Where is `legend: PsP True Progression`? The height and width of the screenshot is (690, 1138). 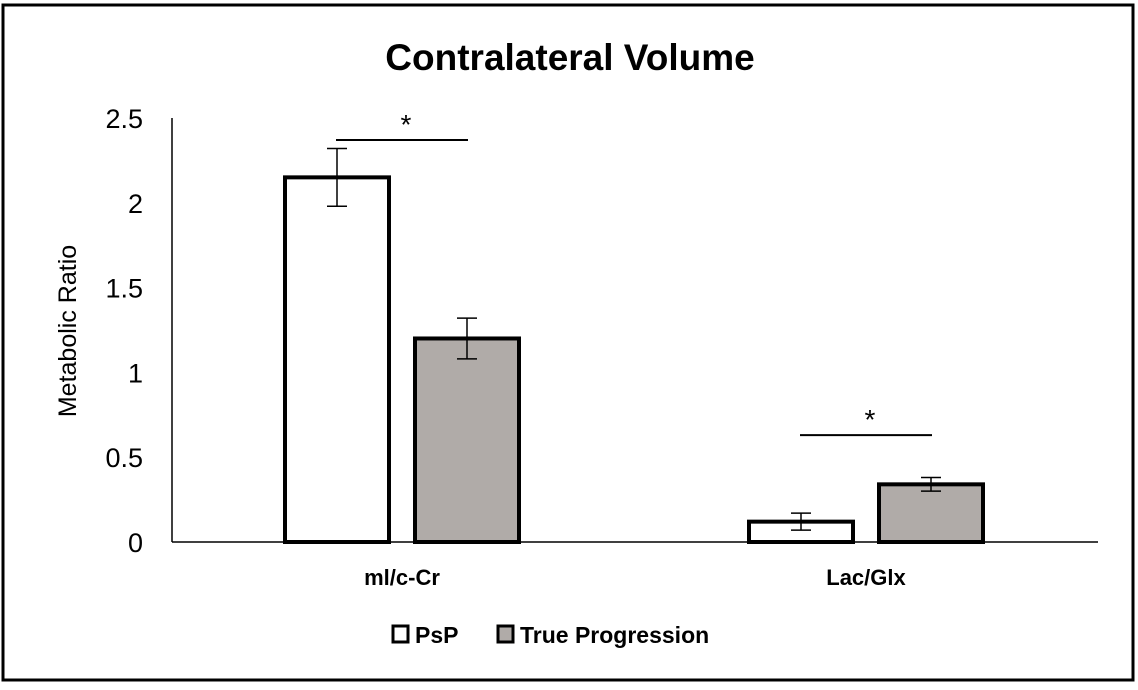 legend: PsP True Progression is located at coordinates (550, 635).